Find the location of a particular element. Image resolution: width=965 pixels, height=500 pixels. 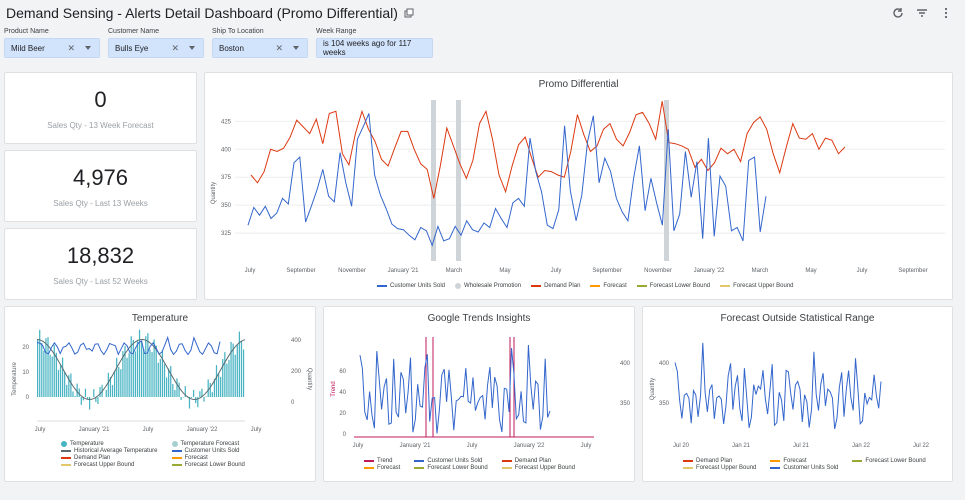

y-tick-label: 325 is located at coordinates (226, 234).